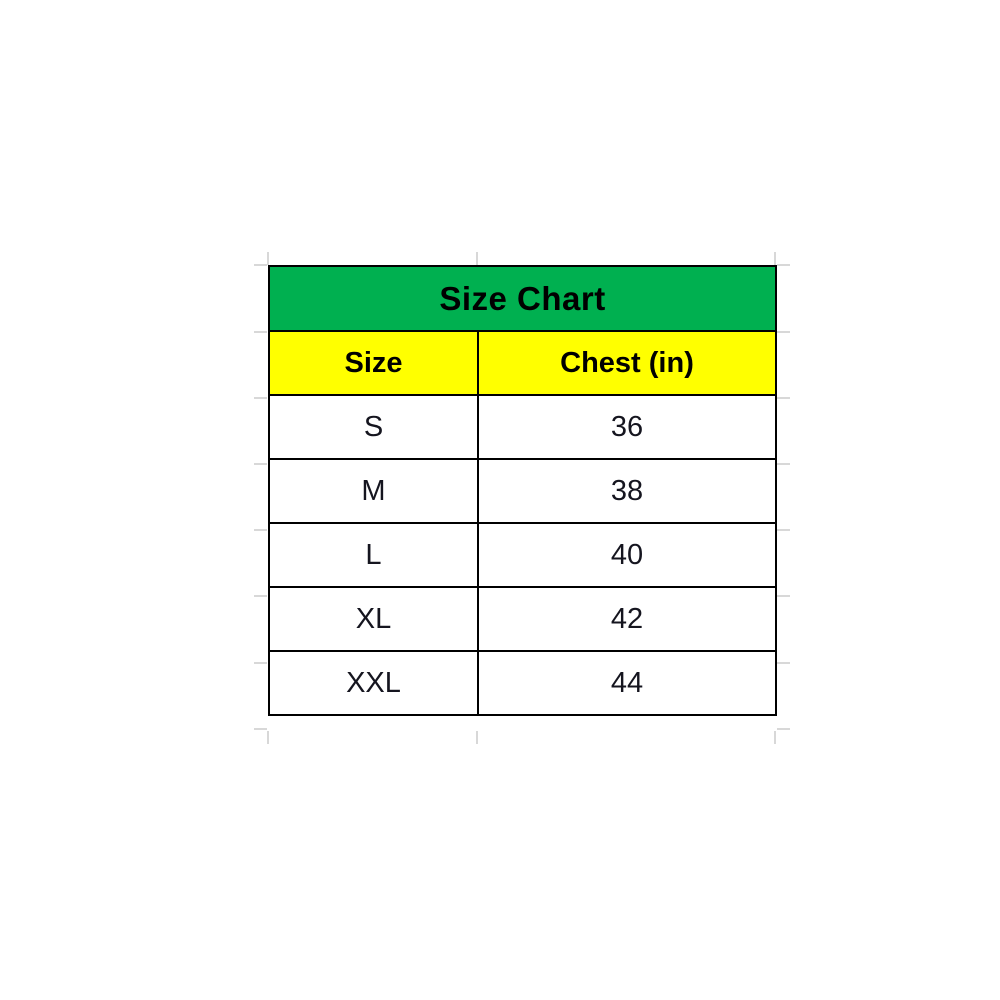 The image size is (1000, 1000). What do you see at coordinates (373, 619) in the screenshot?
I see `size-cell: XL` at bounding box center [373, 619].